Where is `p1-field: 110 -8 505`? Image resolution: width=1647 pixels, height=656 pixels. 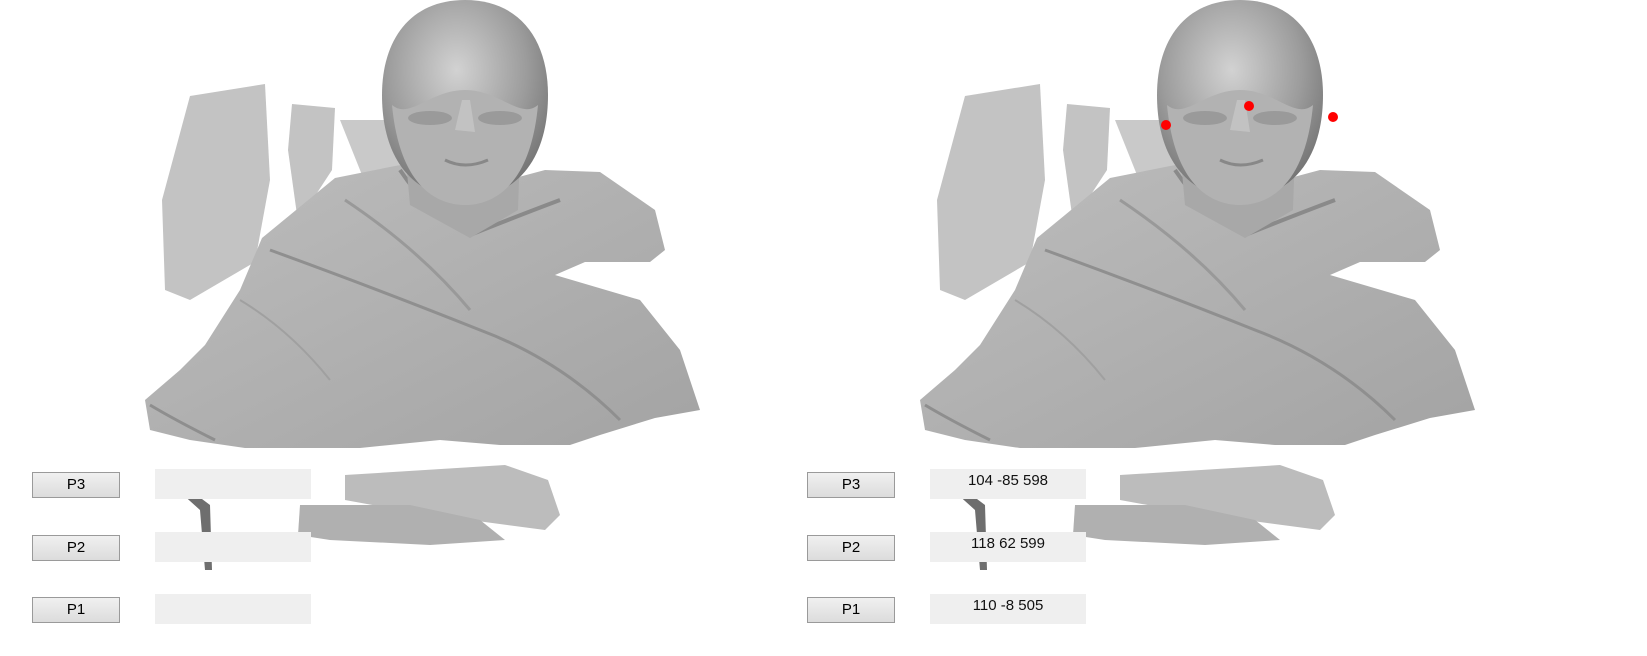
p1-field: 110 -8 505 is located at coordinates (1008, 609).